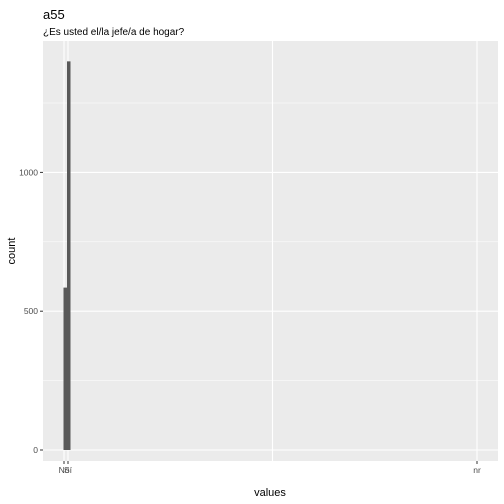  I want to click on chart-subtitle: ¿Es usted el/la jefe/a de hogar?, so click(114, 32).